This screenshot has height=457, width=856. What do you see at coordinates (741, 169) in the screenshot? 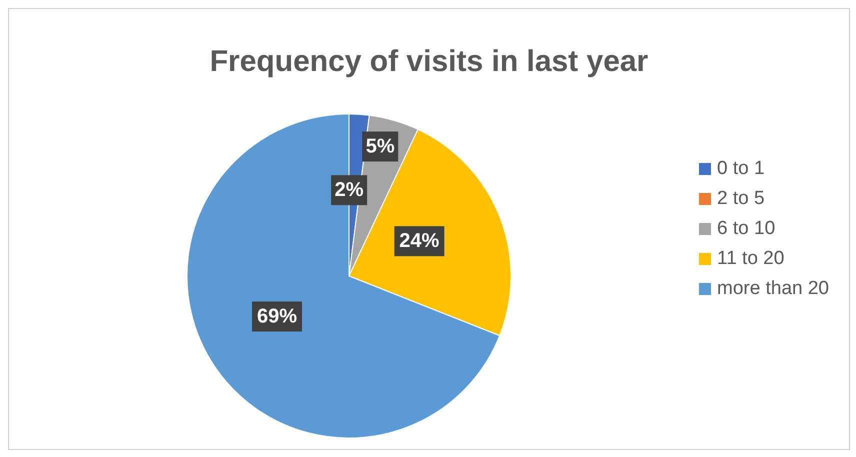
I see `legend-label: 0 to 1` at bounding box center [741, 169].